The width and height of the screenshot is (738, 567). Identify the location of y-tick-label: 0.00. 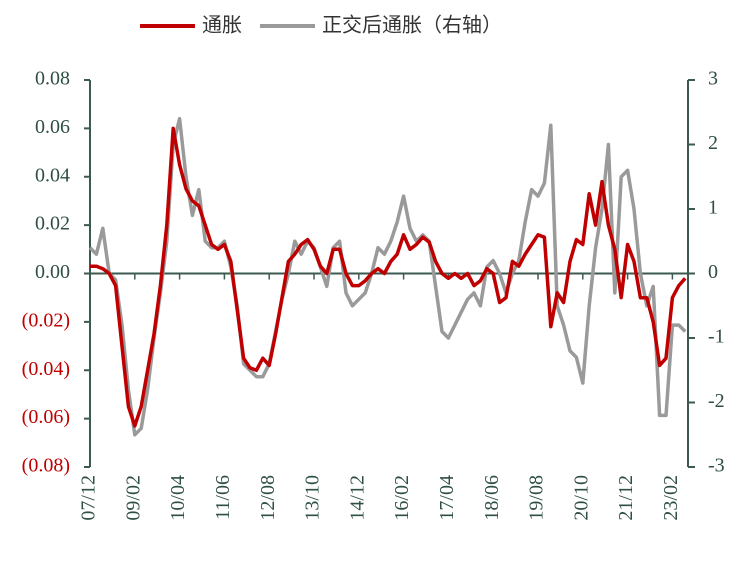
(52, 272).